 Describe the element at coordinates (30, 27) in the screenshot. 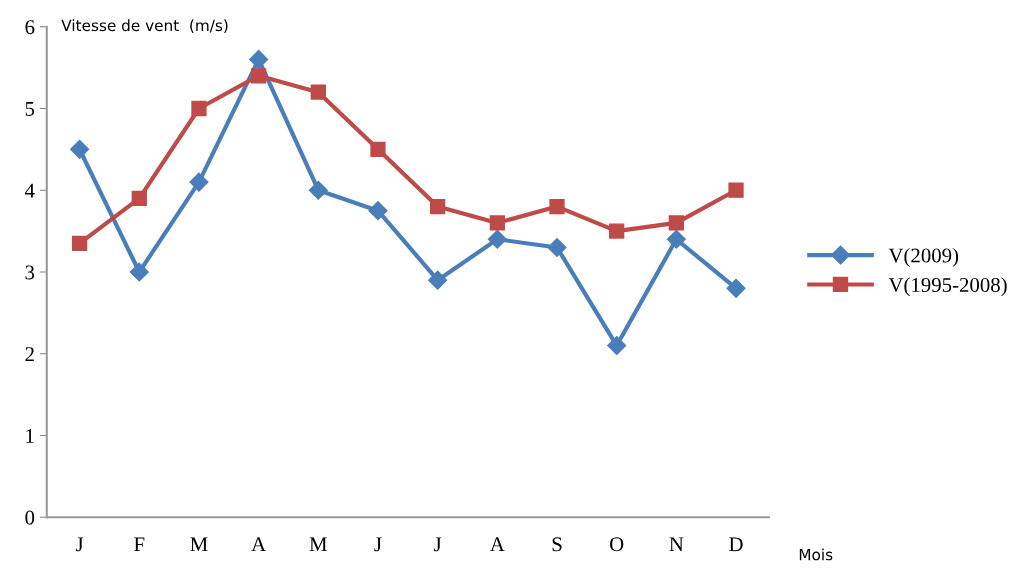

I see `y-tick-label: 6` at that location.